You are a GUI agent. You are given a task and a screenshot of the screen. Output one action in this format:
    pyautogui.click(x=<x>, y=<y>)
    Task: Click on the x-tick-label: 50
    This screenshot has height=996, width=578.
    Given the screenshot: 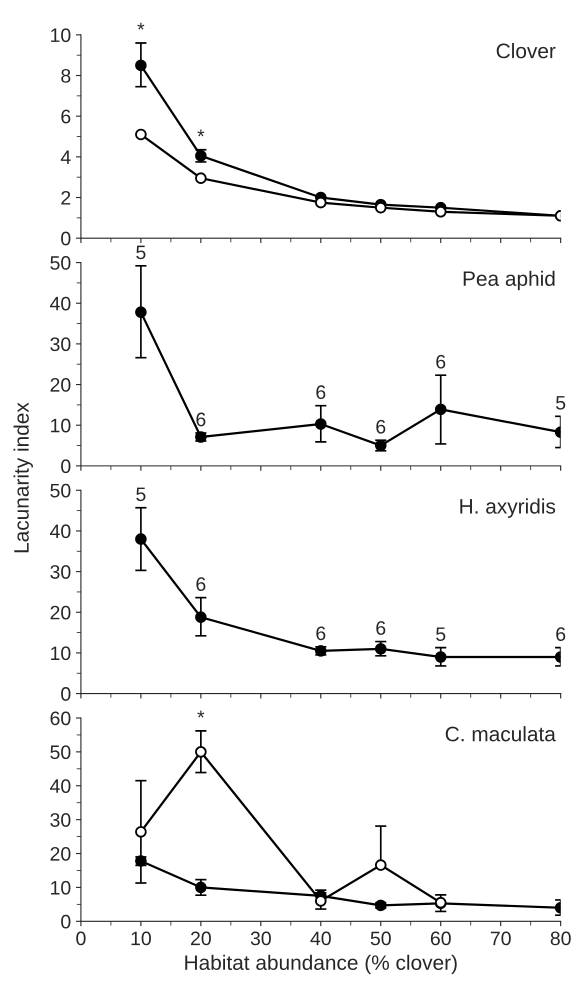 What is the action you would take?
    pyautogui.click(x=380, y=939)
    